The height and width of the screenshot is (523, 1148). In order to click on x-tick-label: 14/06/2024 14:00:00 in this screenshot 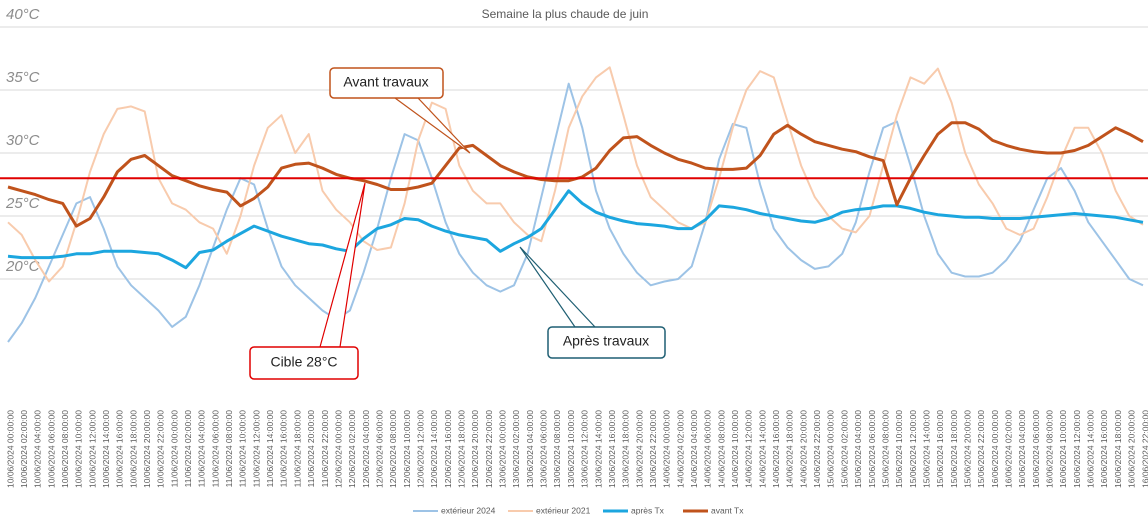, I will do `click(762, 449)`.